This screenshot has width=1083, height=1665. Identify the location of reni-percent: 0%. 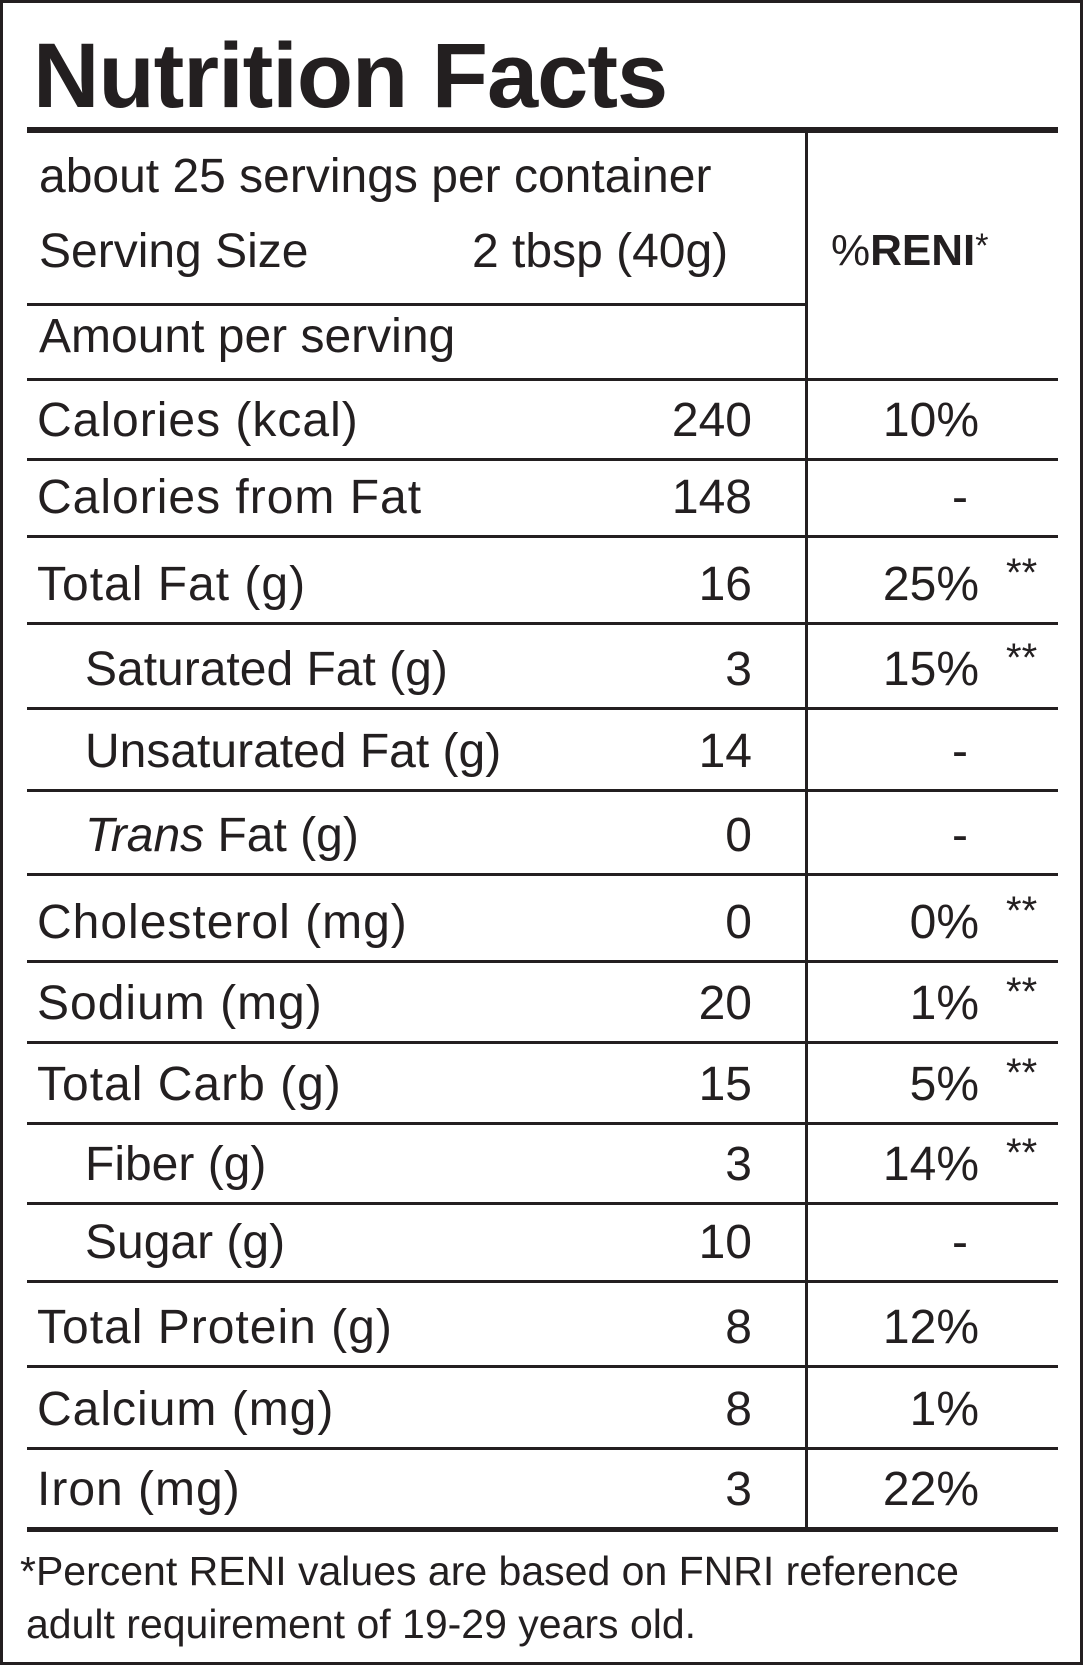
(944, 922).